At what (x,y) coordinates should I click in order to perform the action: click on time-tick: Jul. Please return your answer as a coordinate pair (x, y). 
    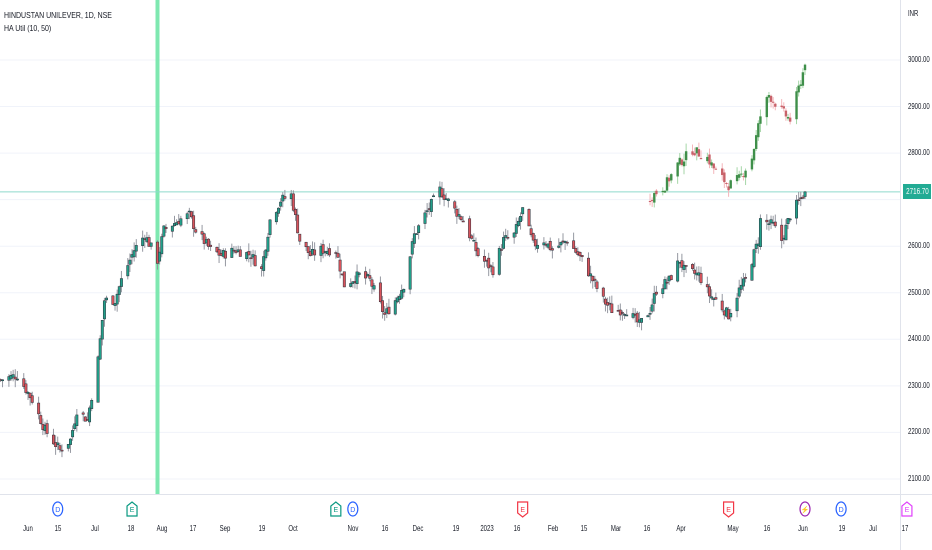
    Looking at the image, I should click on (95, 528).